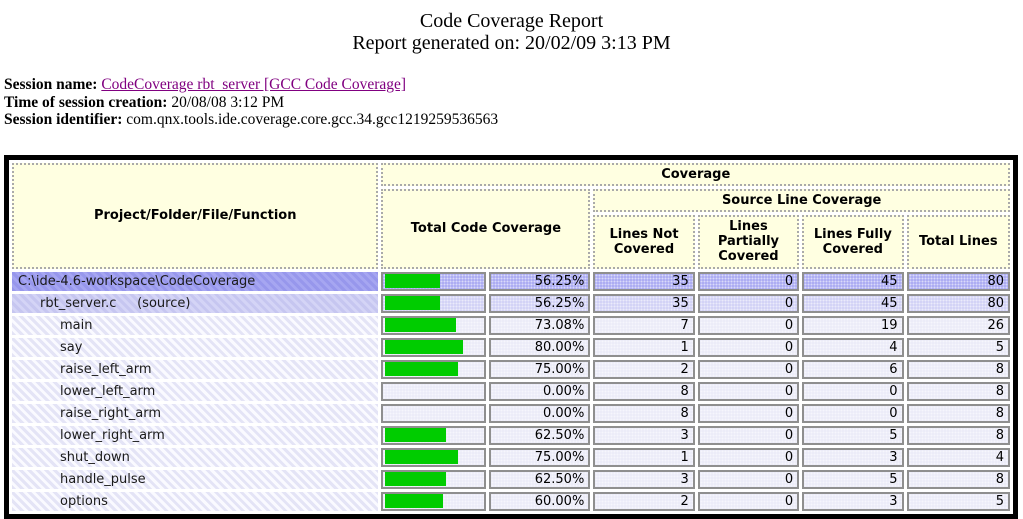  What do you see at coordinates (195, 391) in the screenshot?
I see `row-label: lower_left_arm` at bounding box center [195, 391].